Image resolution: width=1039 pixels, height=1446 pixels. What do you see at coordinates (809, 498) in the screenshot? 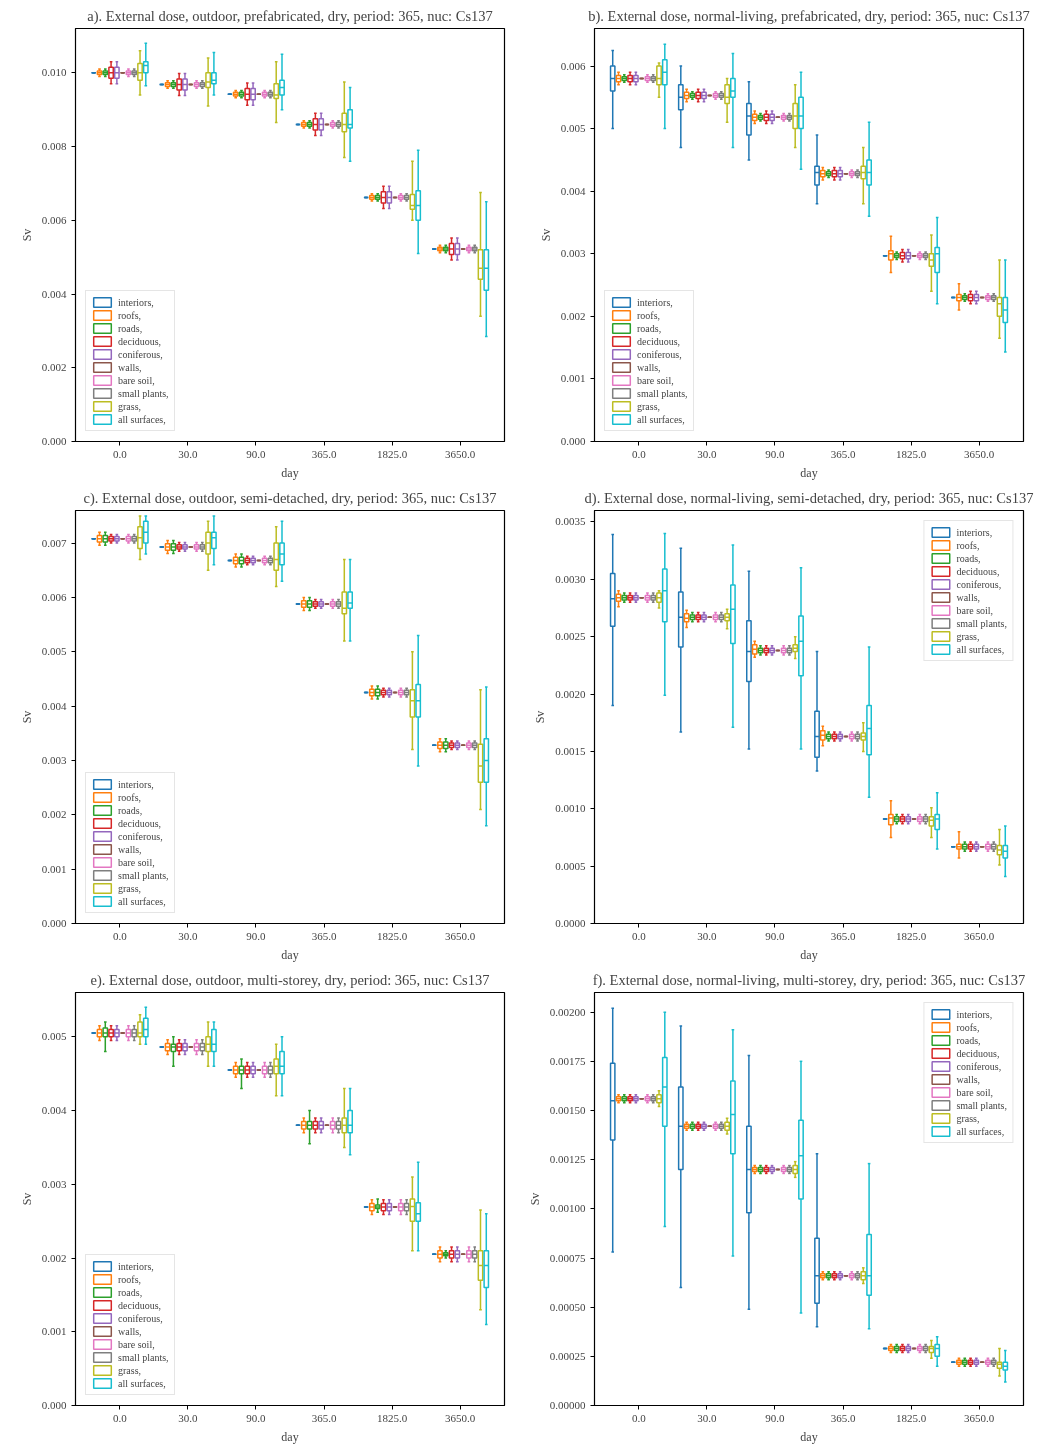
I see `chart-title: d). External dose, normal-living, semi-detached, dry, period: 365, nuc: Cs137` at bounding box center [809, 498].